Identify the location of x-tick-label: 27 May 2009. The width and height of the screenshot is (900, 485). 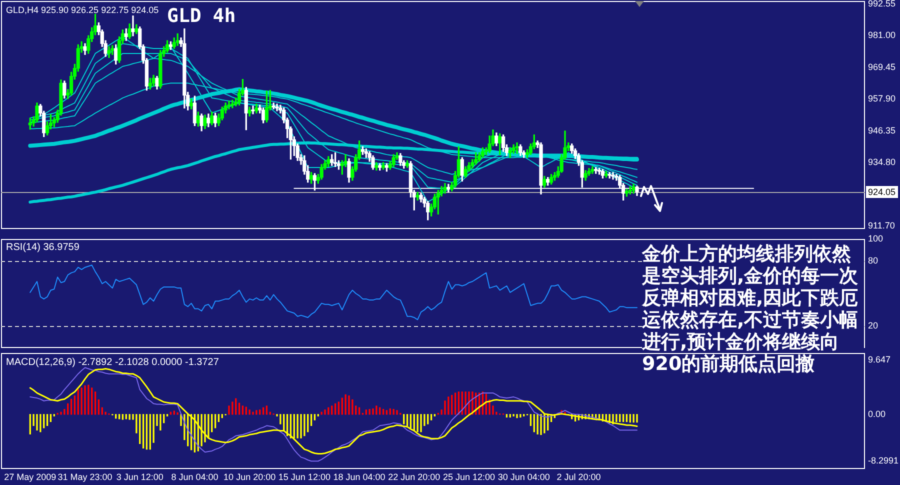
(30, 477).